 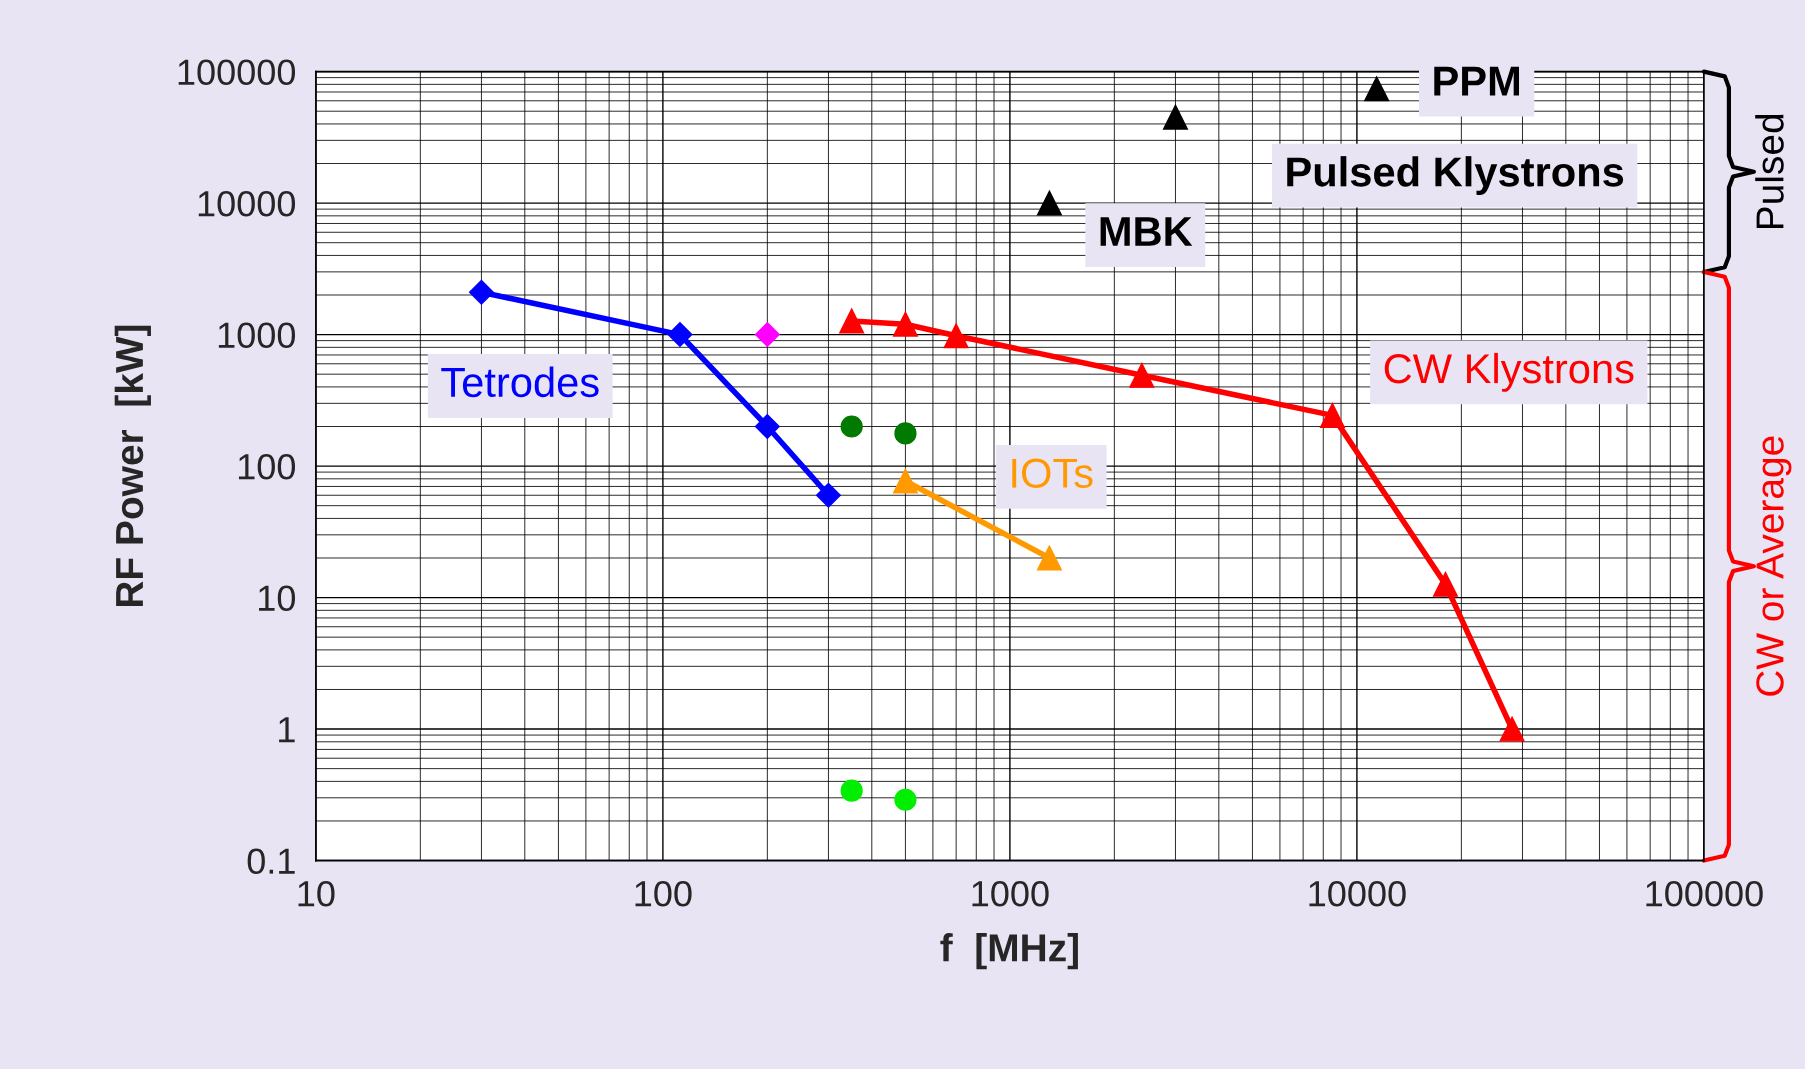 I want to click on x-tick-label: 10000, so click(x=1357, y=893).